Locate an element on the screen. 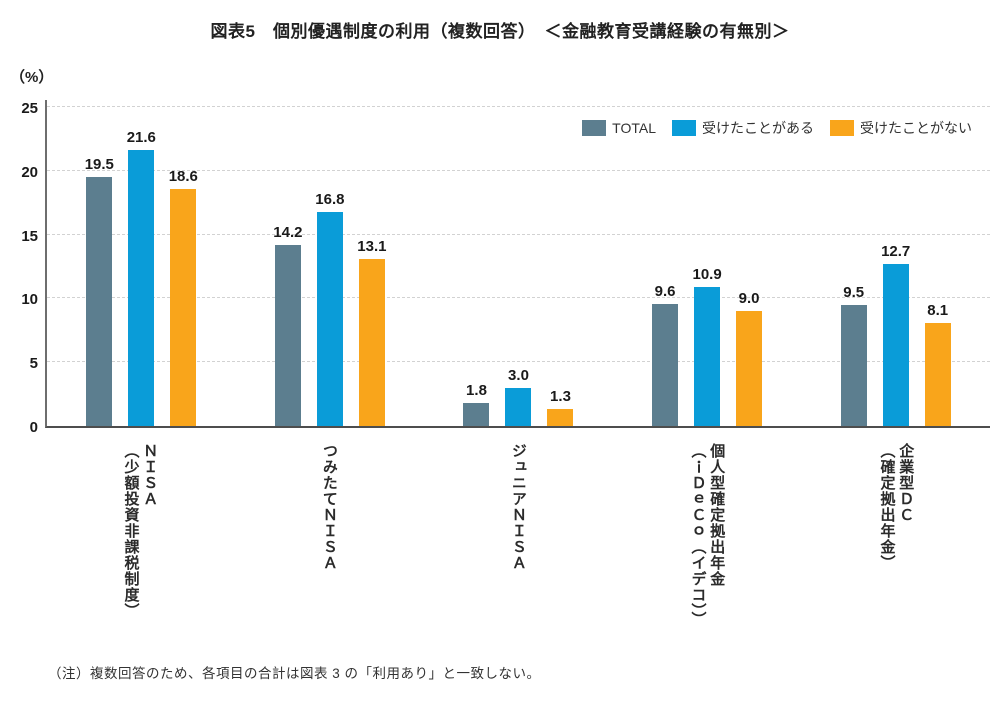 The width and height of the screenshot is (1000, 720). page-title: 図表5 個別優遇制度の利用（複数回答） ＜金融教育受講経験の有無別＞ is located at coordinates (500, 31).